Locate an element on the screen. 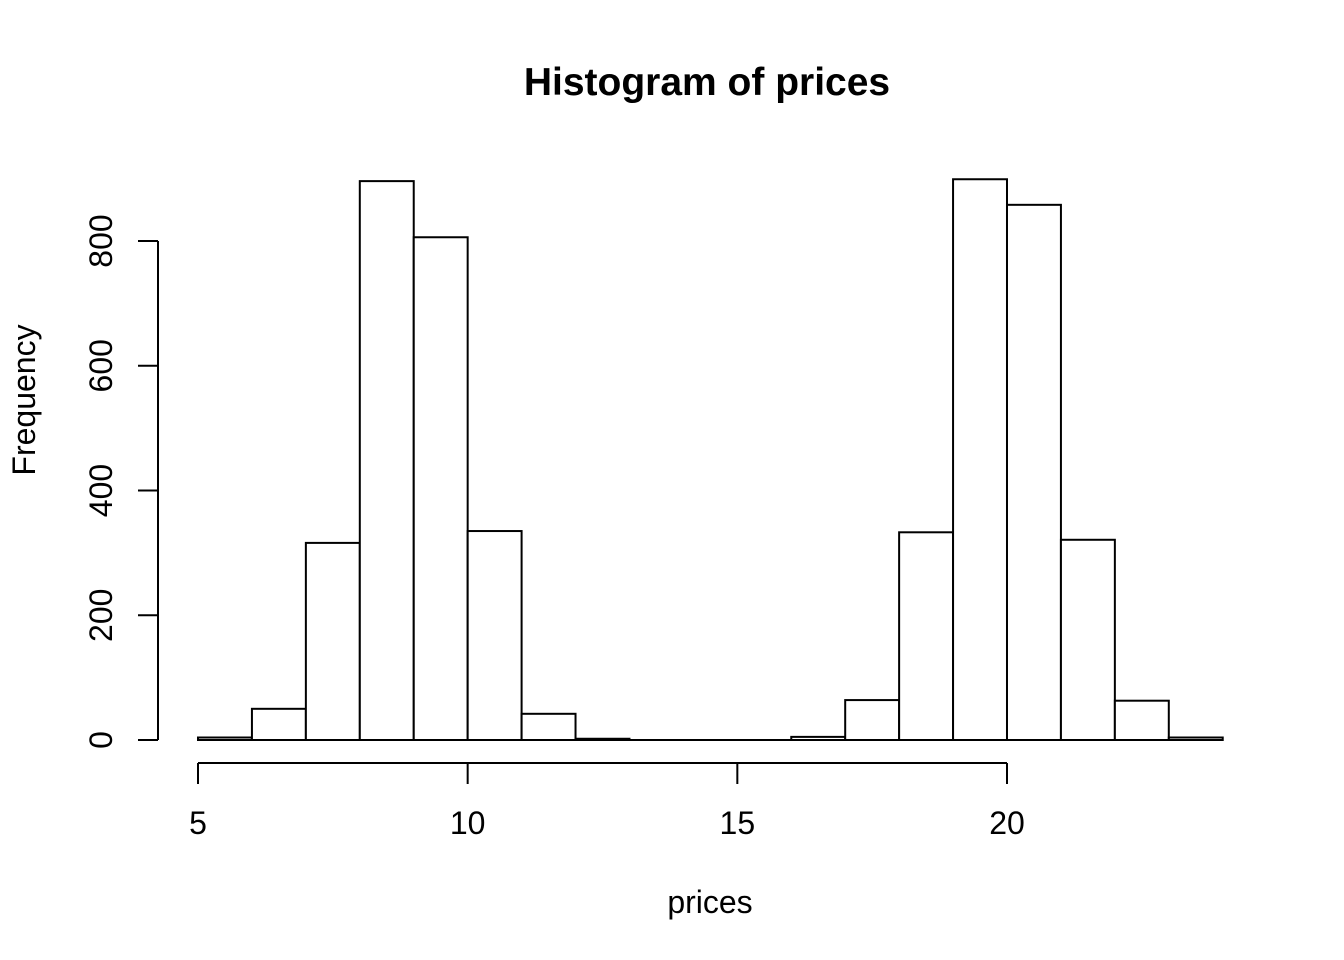 This screenshot has height=960, width=1344. y-tick-label: 400 is located at coordinates (101, 490).